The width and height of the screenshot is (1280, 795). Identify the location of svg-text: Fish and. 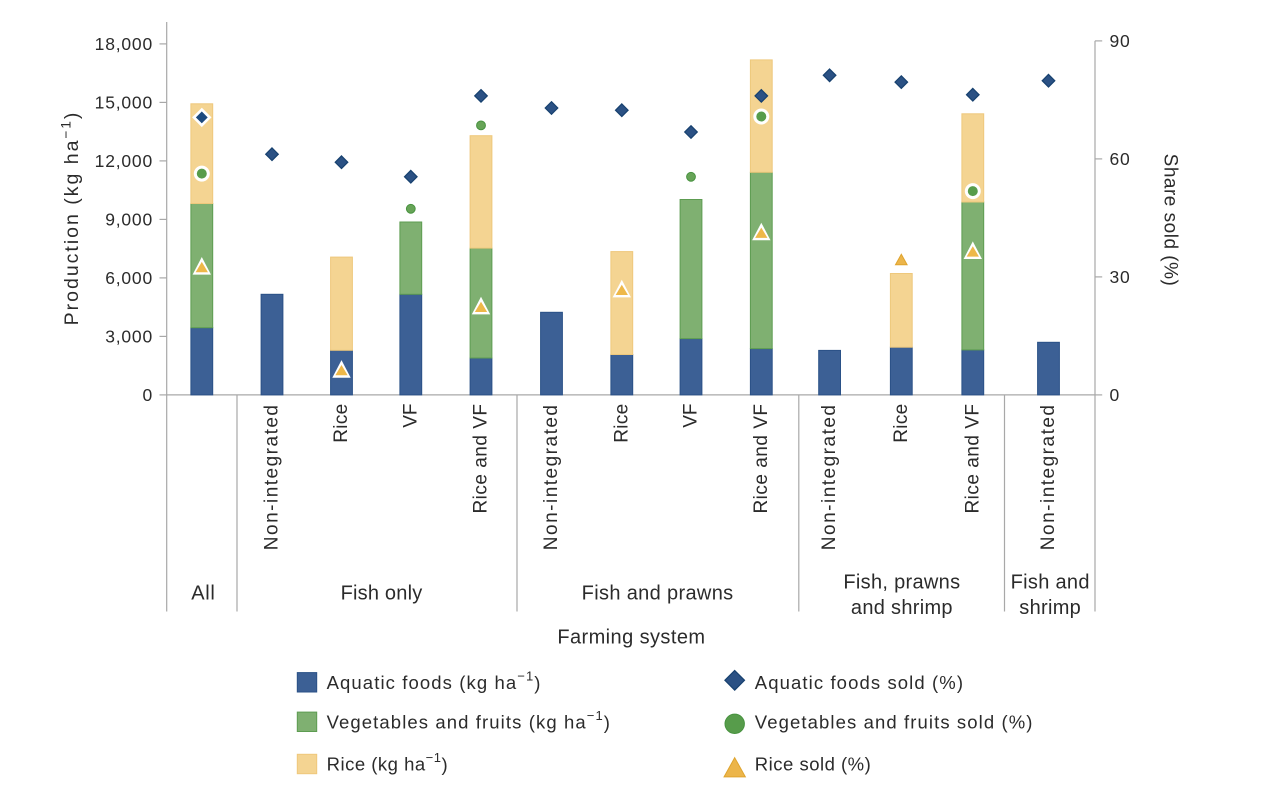
(1050, 583).